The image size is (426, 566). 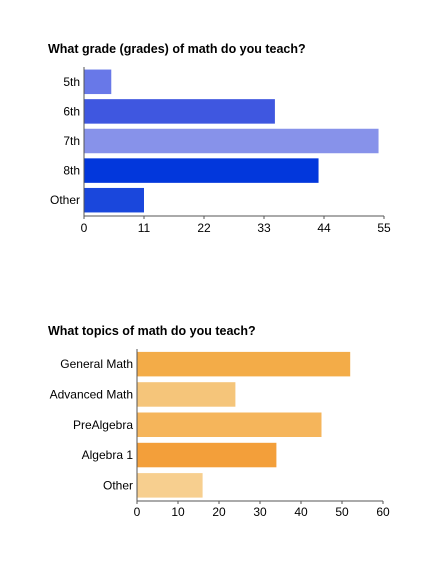 I want to click on category-label: 6th, so click(x=71, y=111).